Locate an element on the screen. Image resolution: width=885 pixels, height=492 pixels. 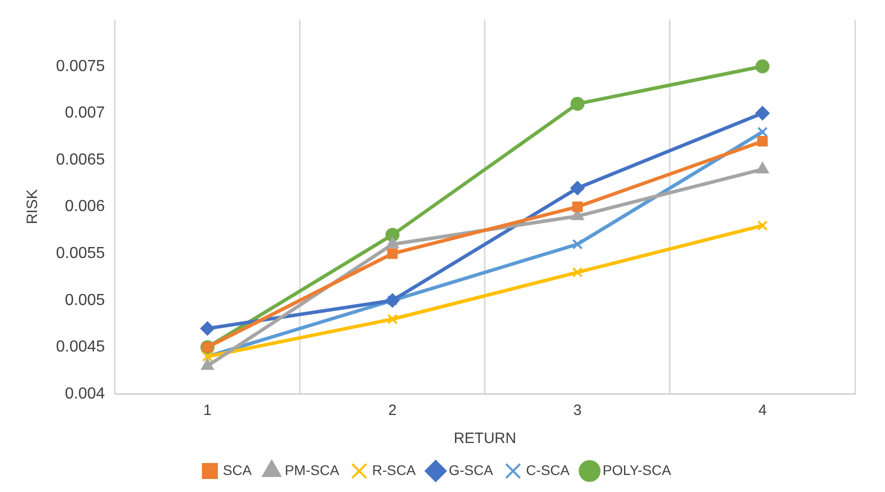
x-tick-label: 3 is located at coordinates (577, 411).